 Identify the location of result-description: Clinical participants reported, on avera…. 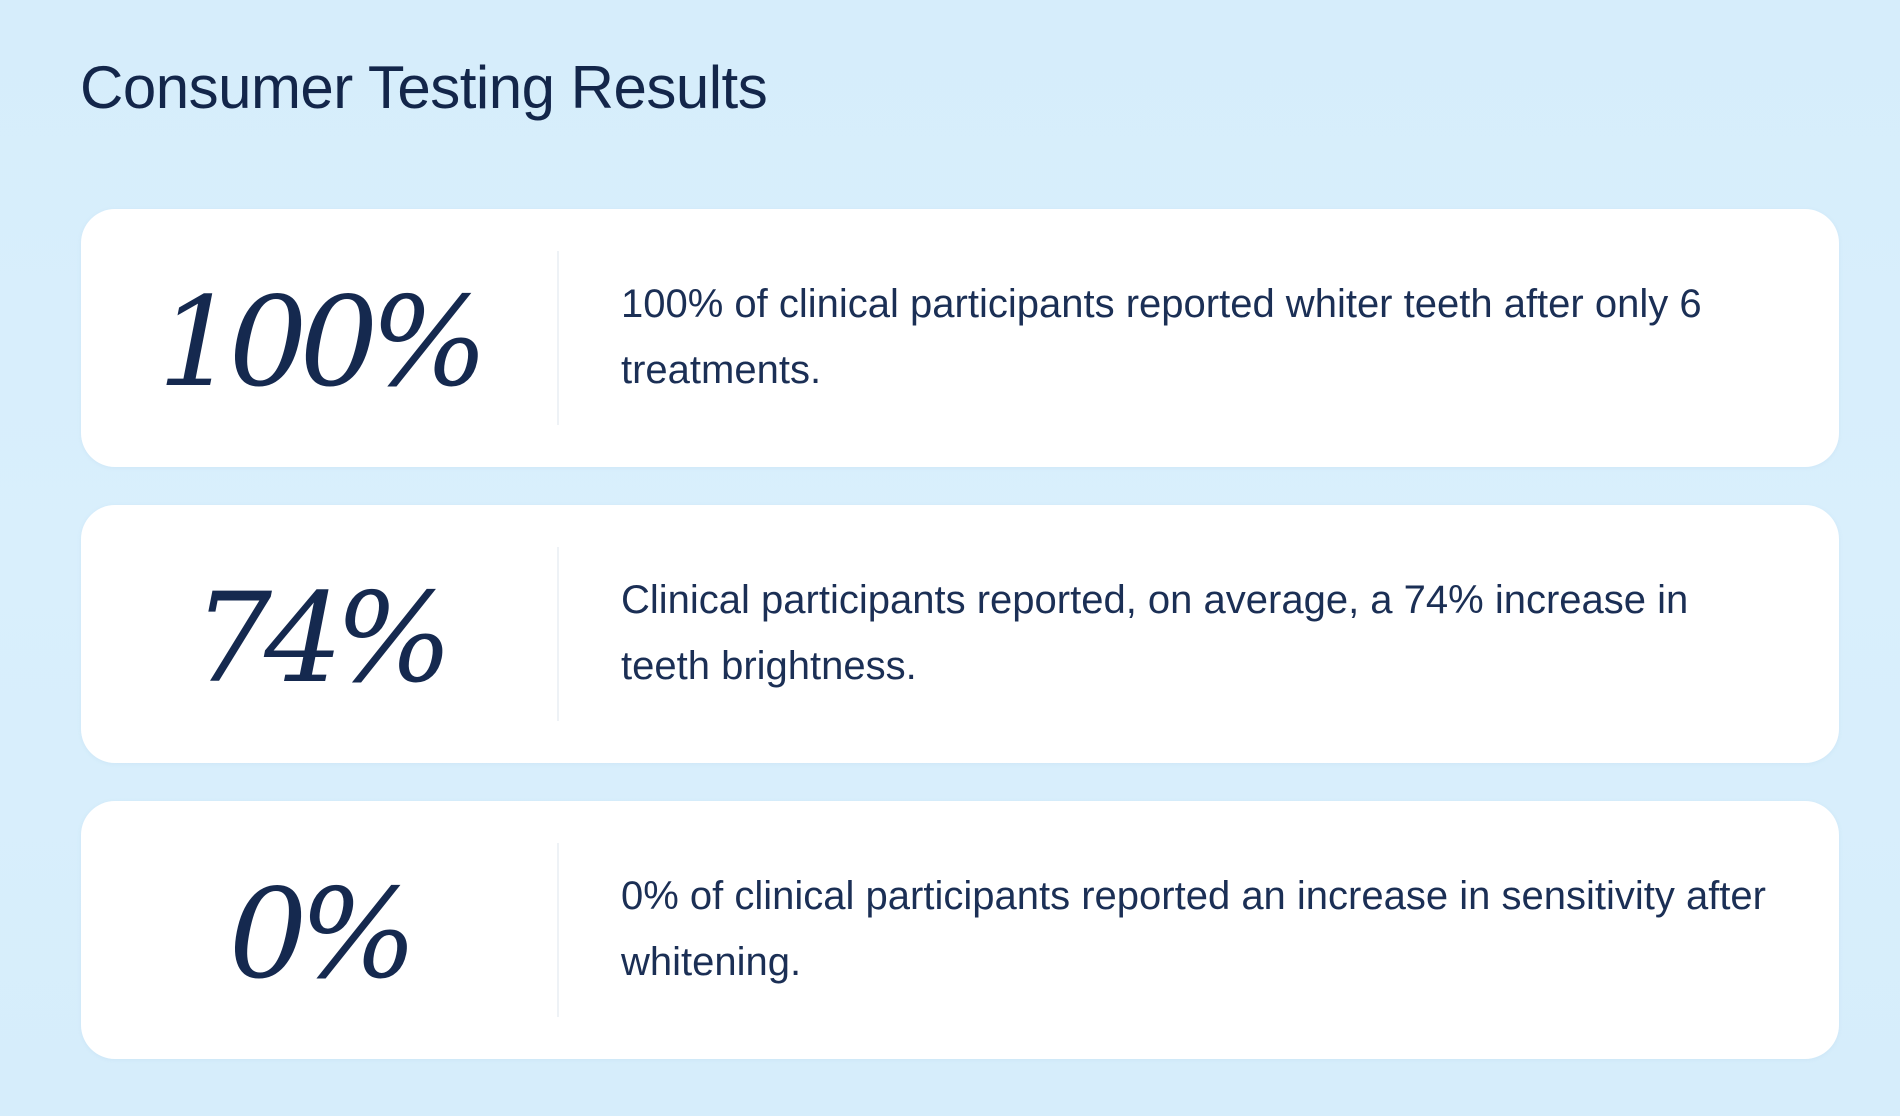
(1155, 633).